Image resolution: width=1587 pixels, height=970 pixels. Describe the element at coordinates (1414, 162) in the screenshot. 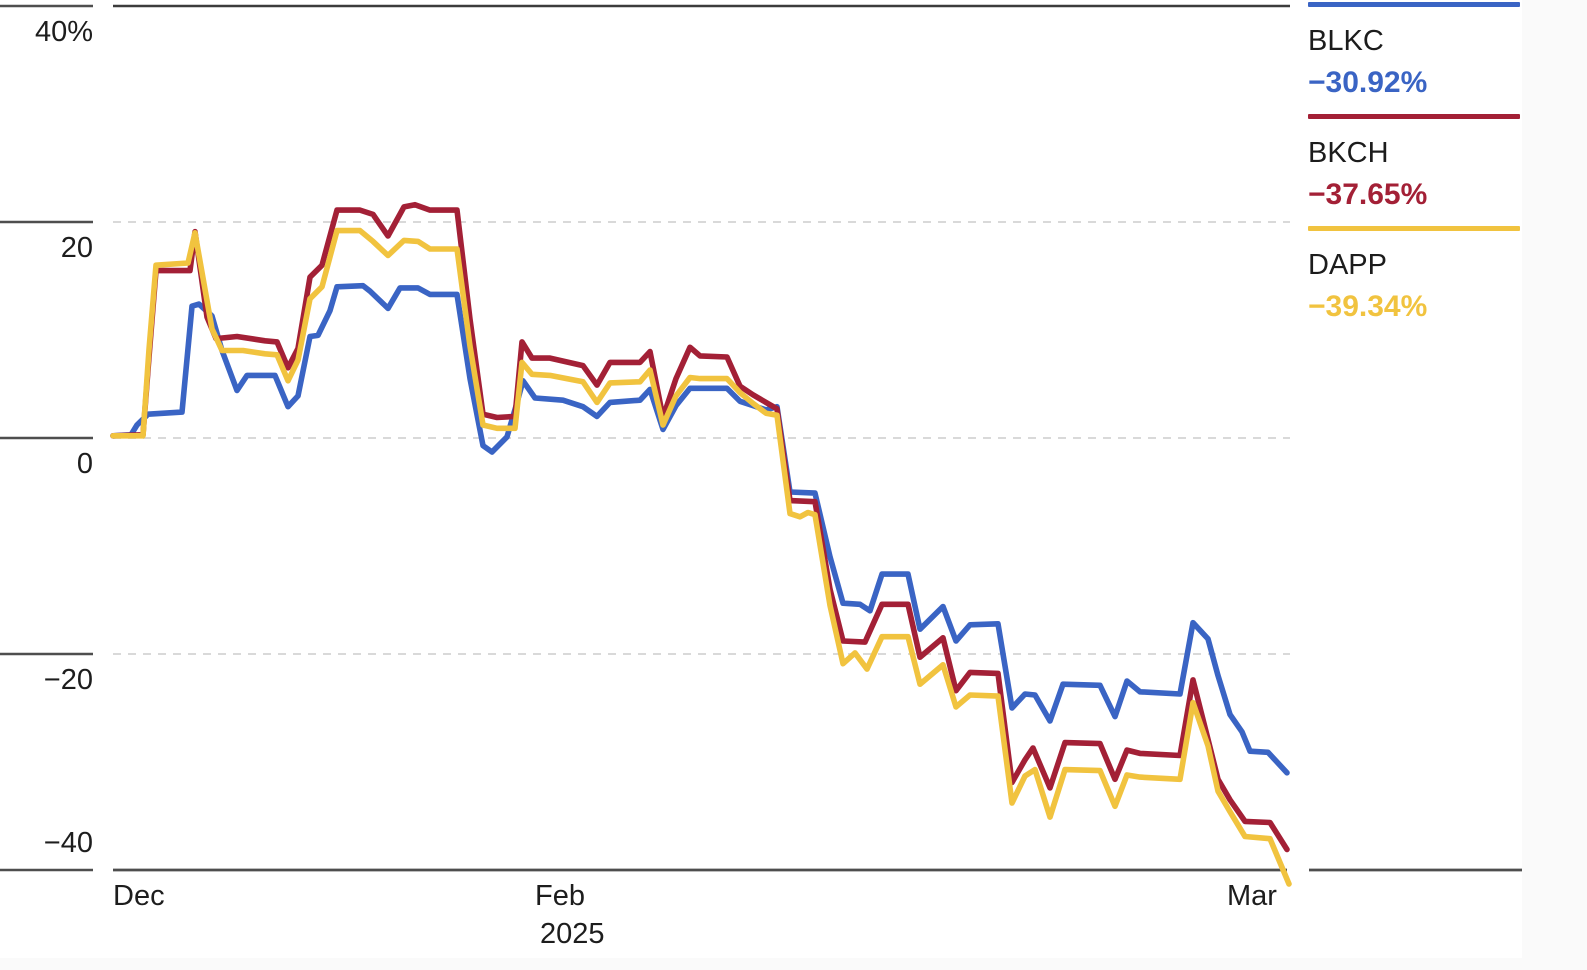

I see `legend-entry-bkch: BKCH −37.65%` at that location.